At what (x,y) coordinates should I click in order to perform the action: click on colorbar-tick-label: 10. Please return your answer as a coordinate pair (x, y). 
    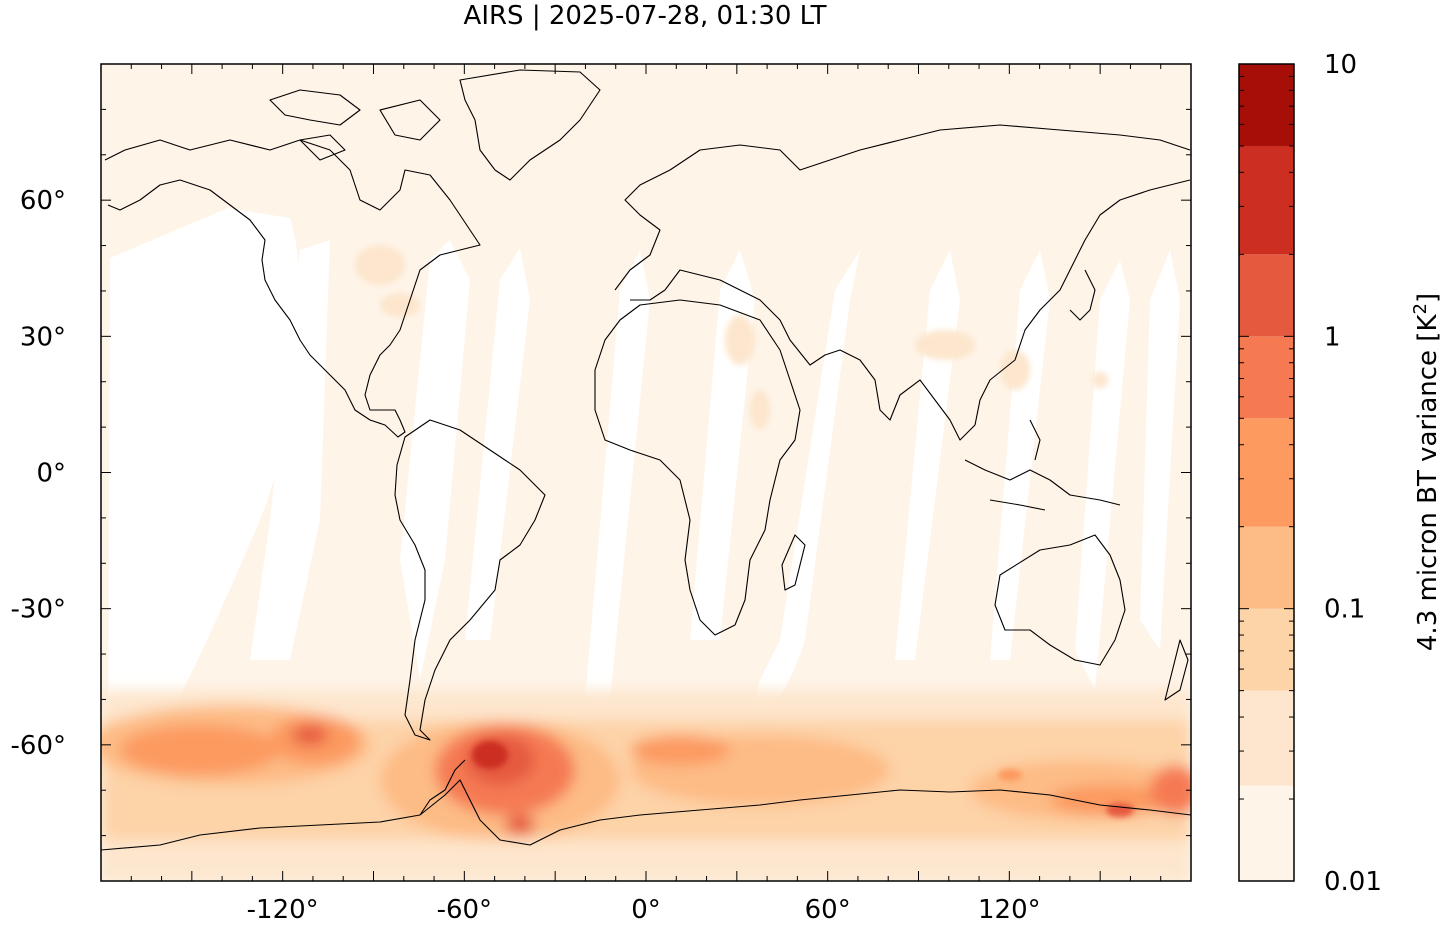
    Looking at the image, I should click on (1340, 65).